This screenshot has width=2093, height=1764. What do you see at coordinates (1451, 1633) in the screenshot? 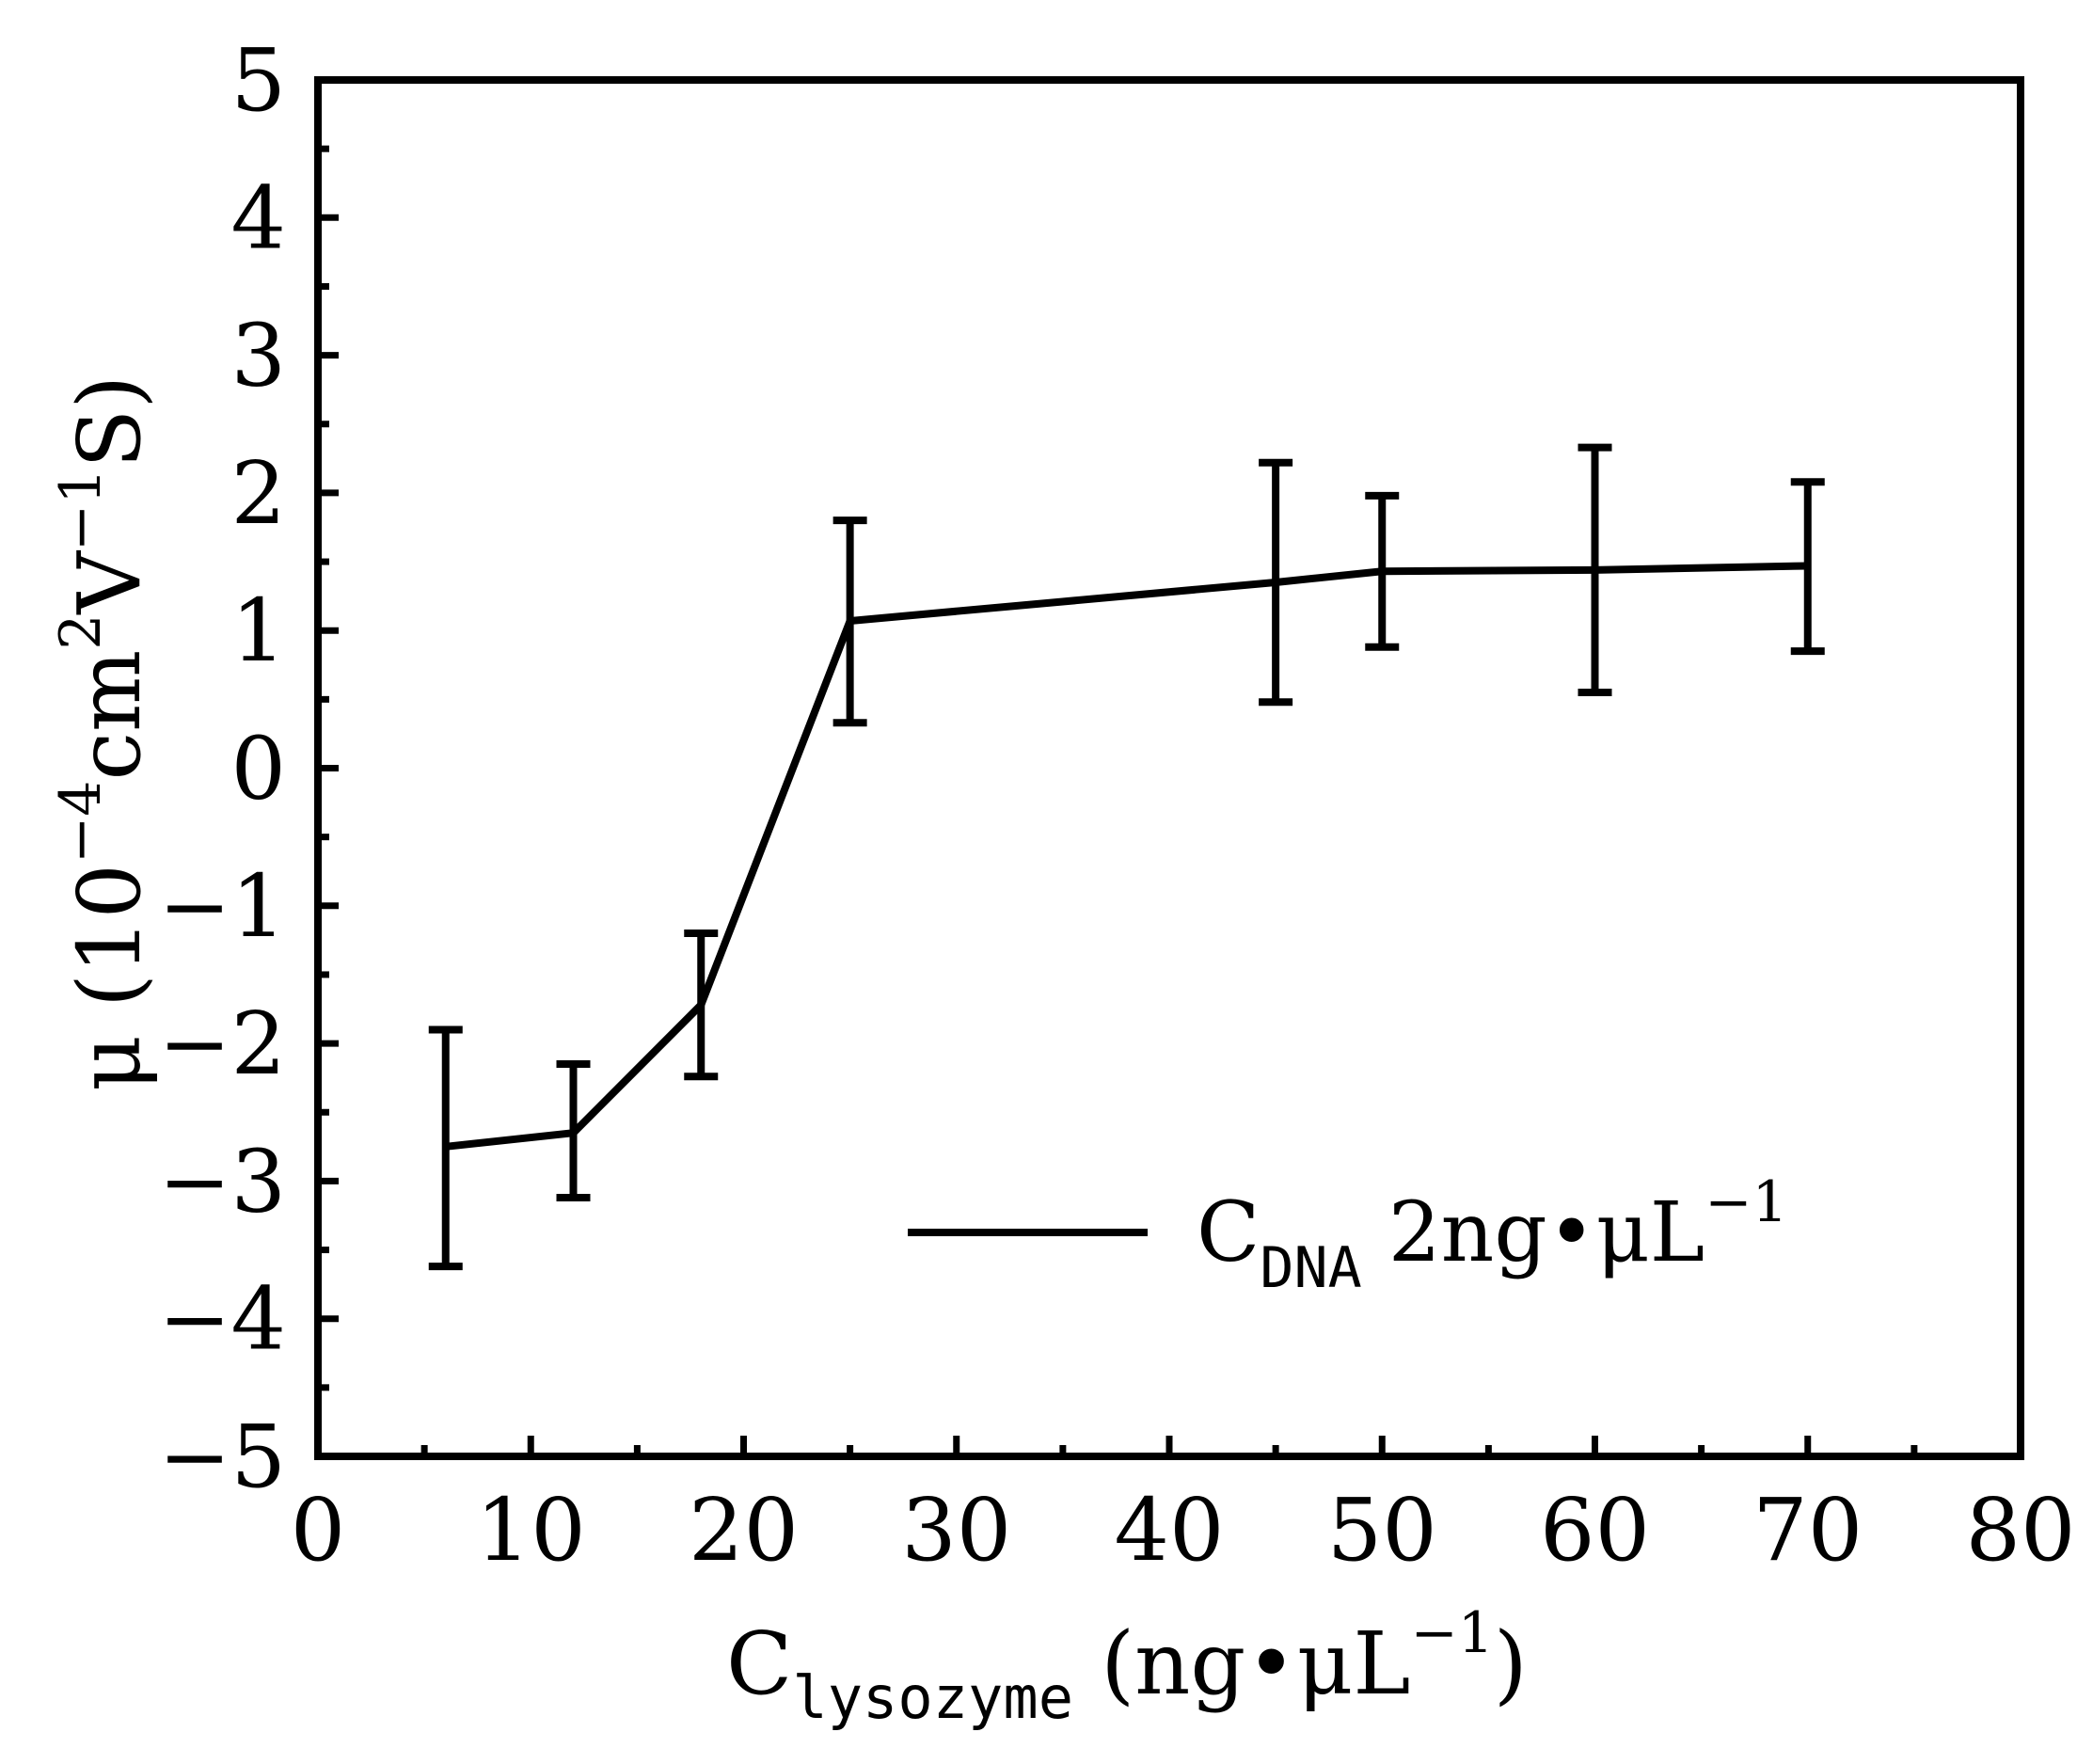
I see `x-axis-label-sup: −1` at bounding box center [1451, 1633].